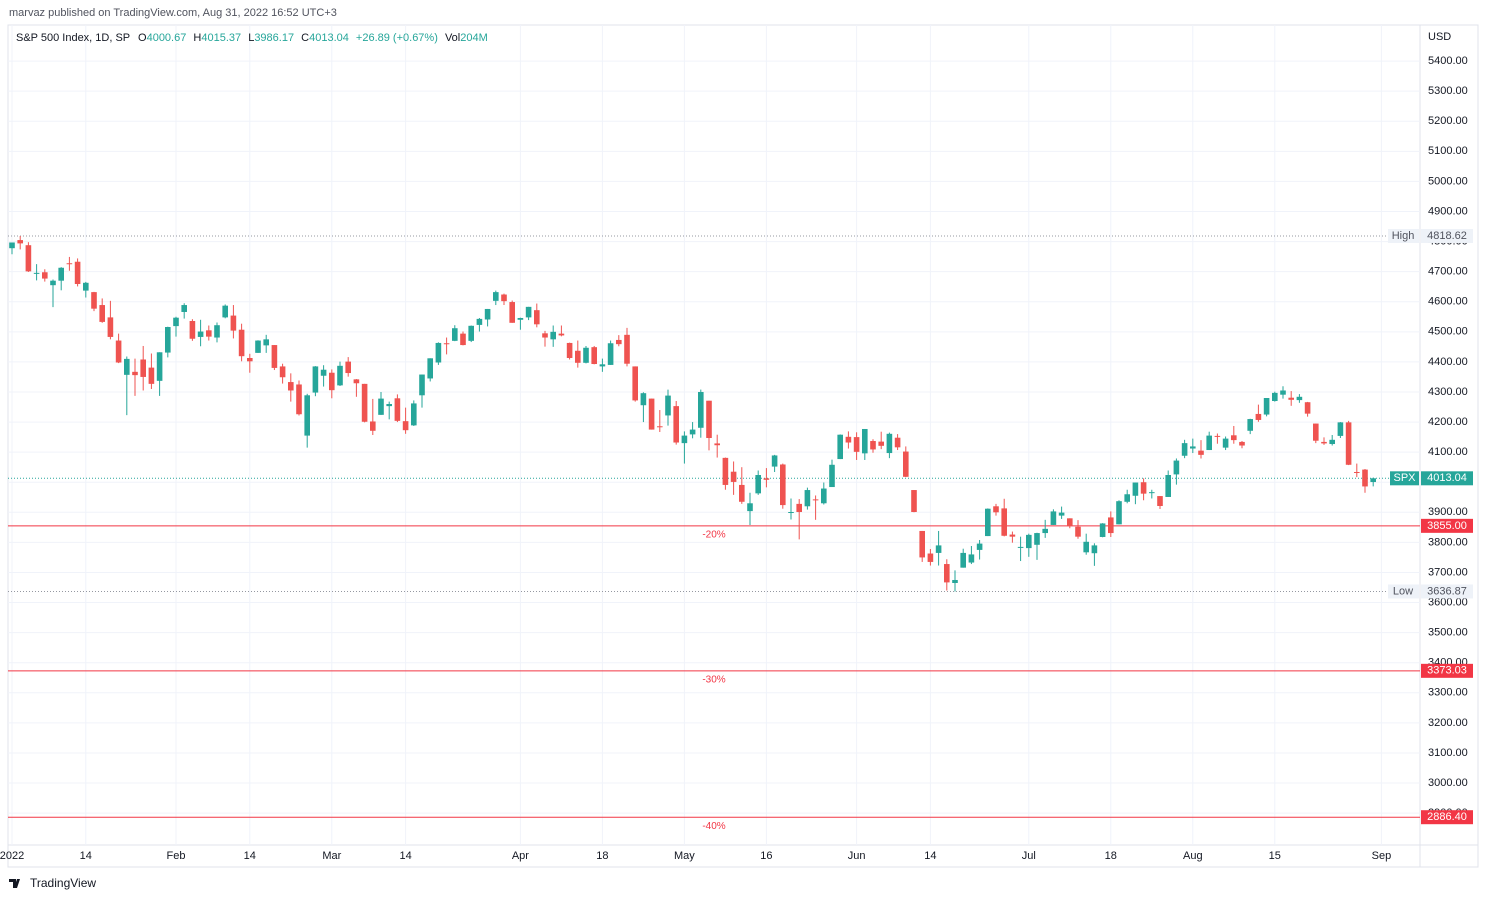 The height and width of the screenshot is (900, 1487). What do you see at coordinates (474, 38) in the screenshot?
I see `legend-volume: 204M` at bounding box center [474, 38].